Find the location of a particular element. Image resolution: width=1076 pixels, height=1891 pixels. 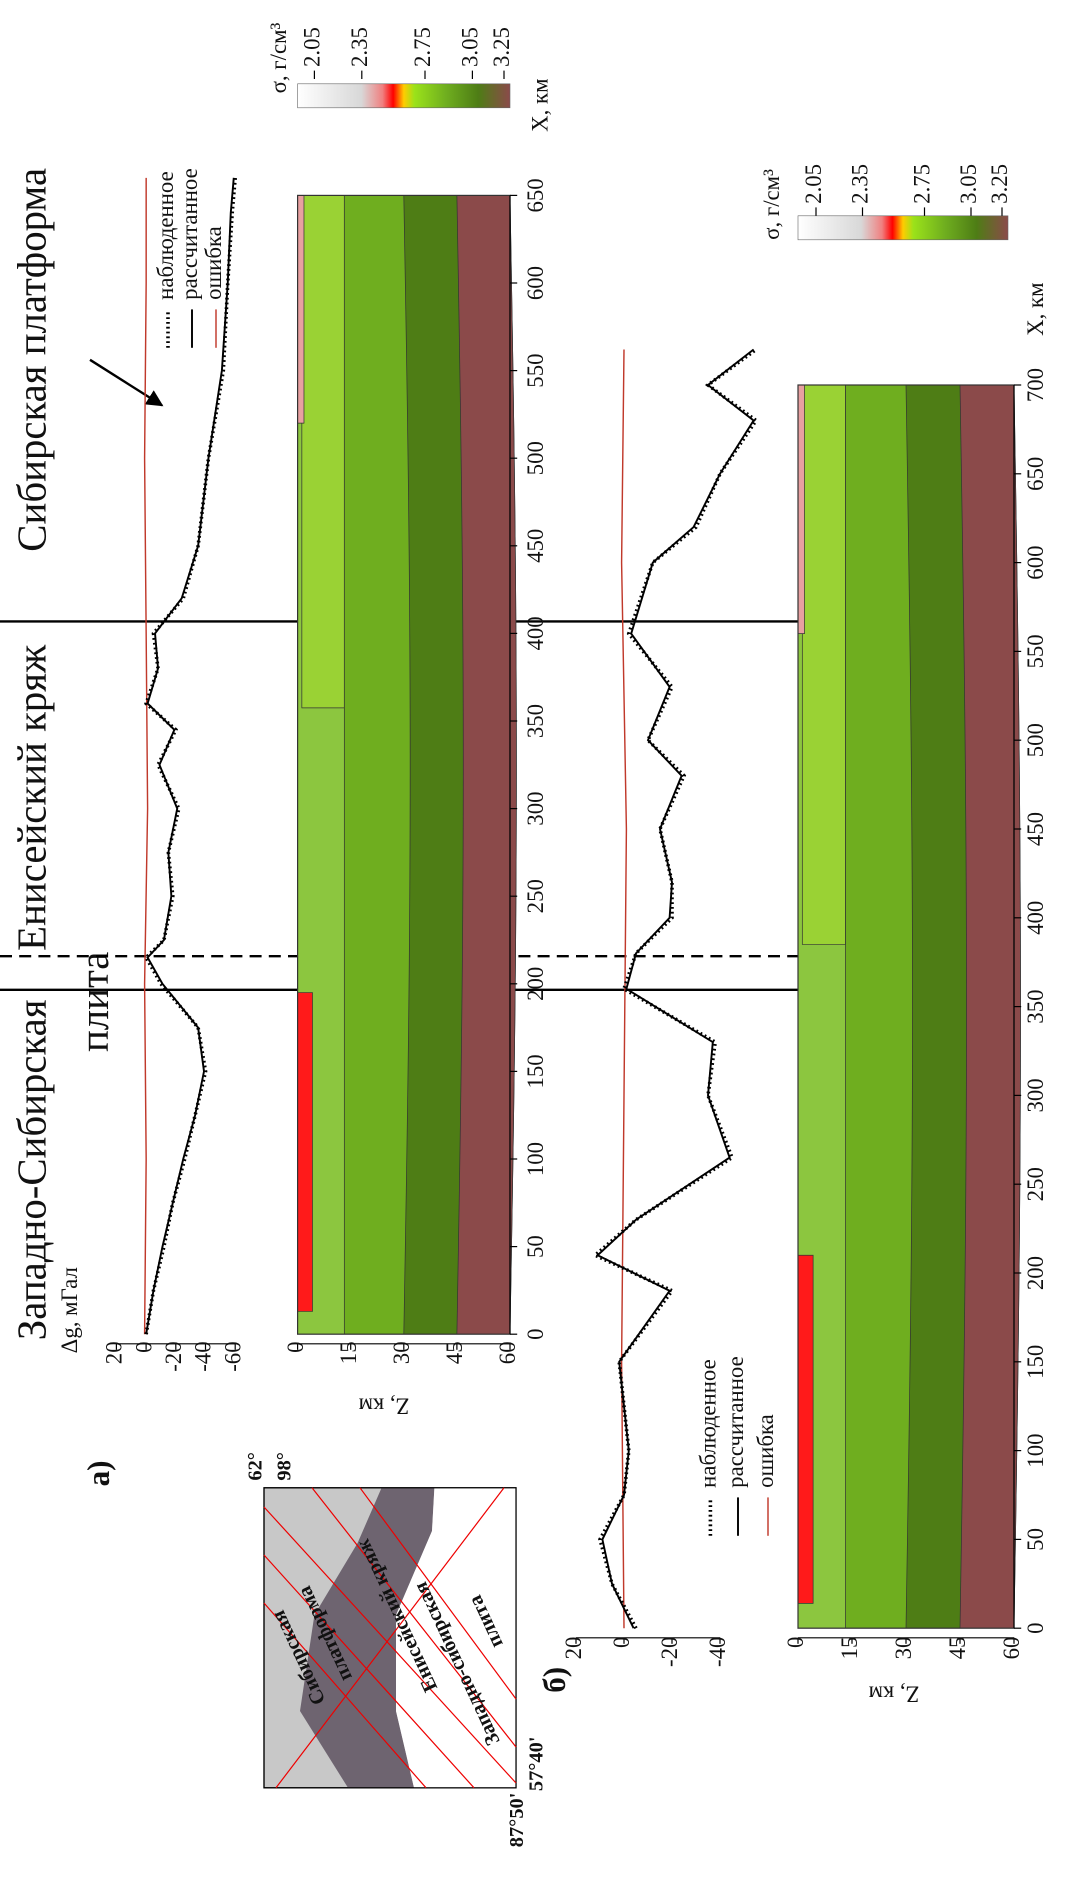

region-title: Енисейский кряж is located at coordinates (31, 797).